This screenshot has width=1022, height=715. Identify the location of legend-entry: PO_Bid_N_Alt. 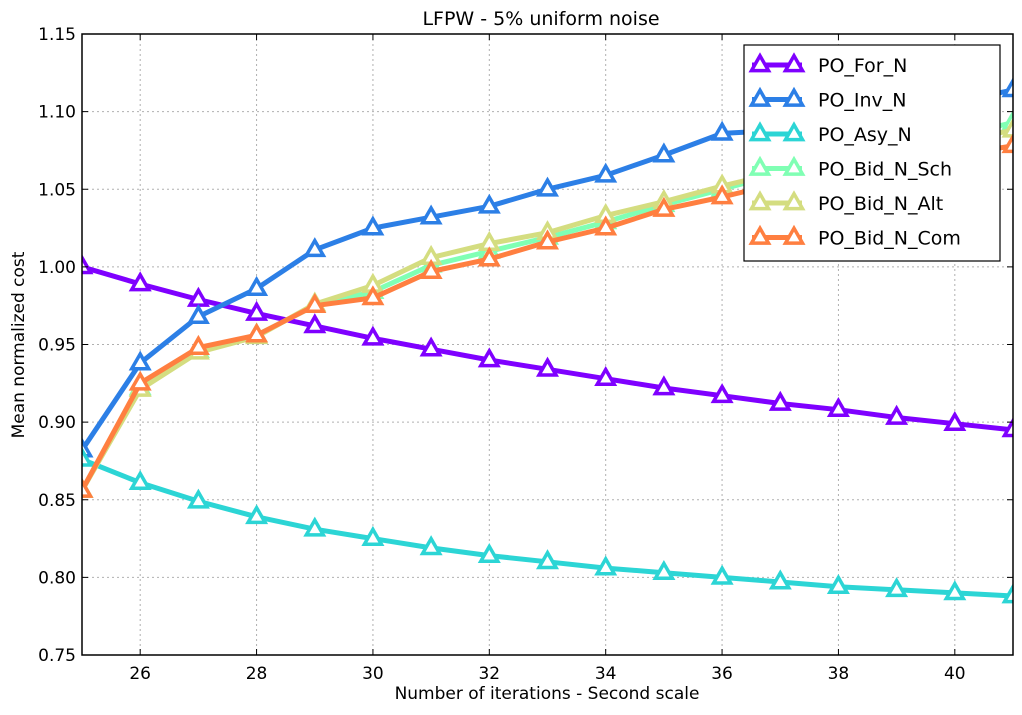
(845, 202).